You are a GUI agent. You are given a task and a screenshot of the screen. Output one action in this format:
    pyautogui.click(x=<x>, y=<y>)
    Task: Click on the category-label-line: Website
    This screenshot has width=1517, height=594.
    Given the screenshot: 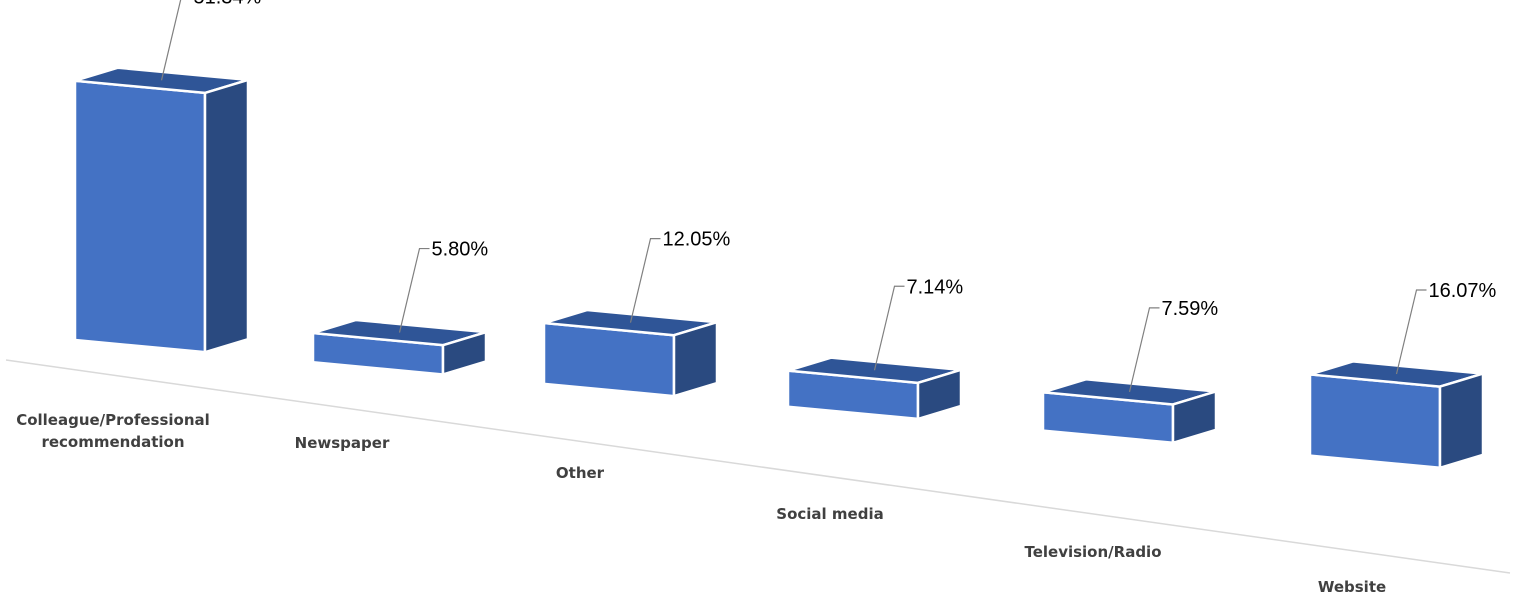 What is the action you would take?
    pyautogui.click(x=1352, y=586)
    